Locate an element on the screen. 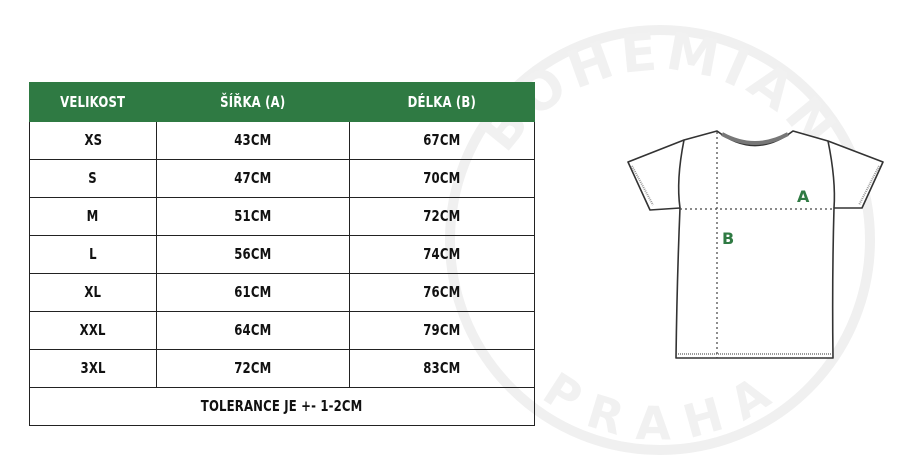  size-cell-value: S is located at coordinates (93, 178).